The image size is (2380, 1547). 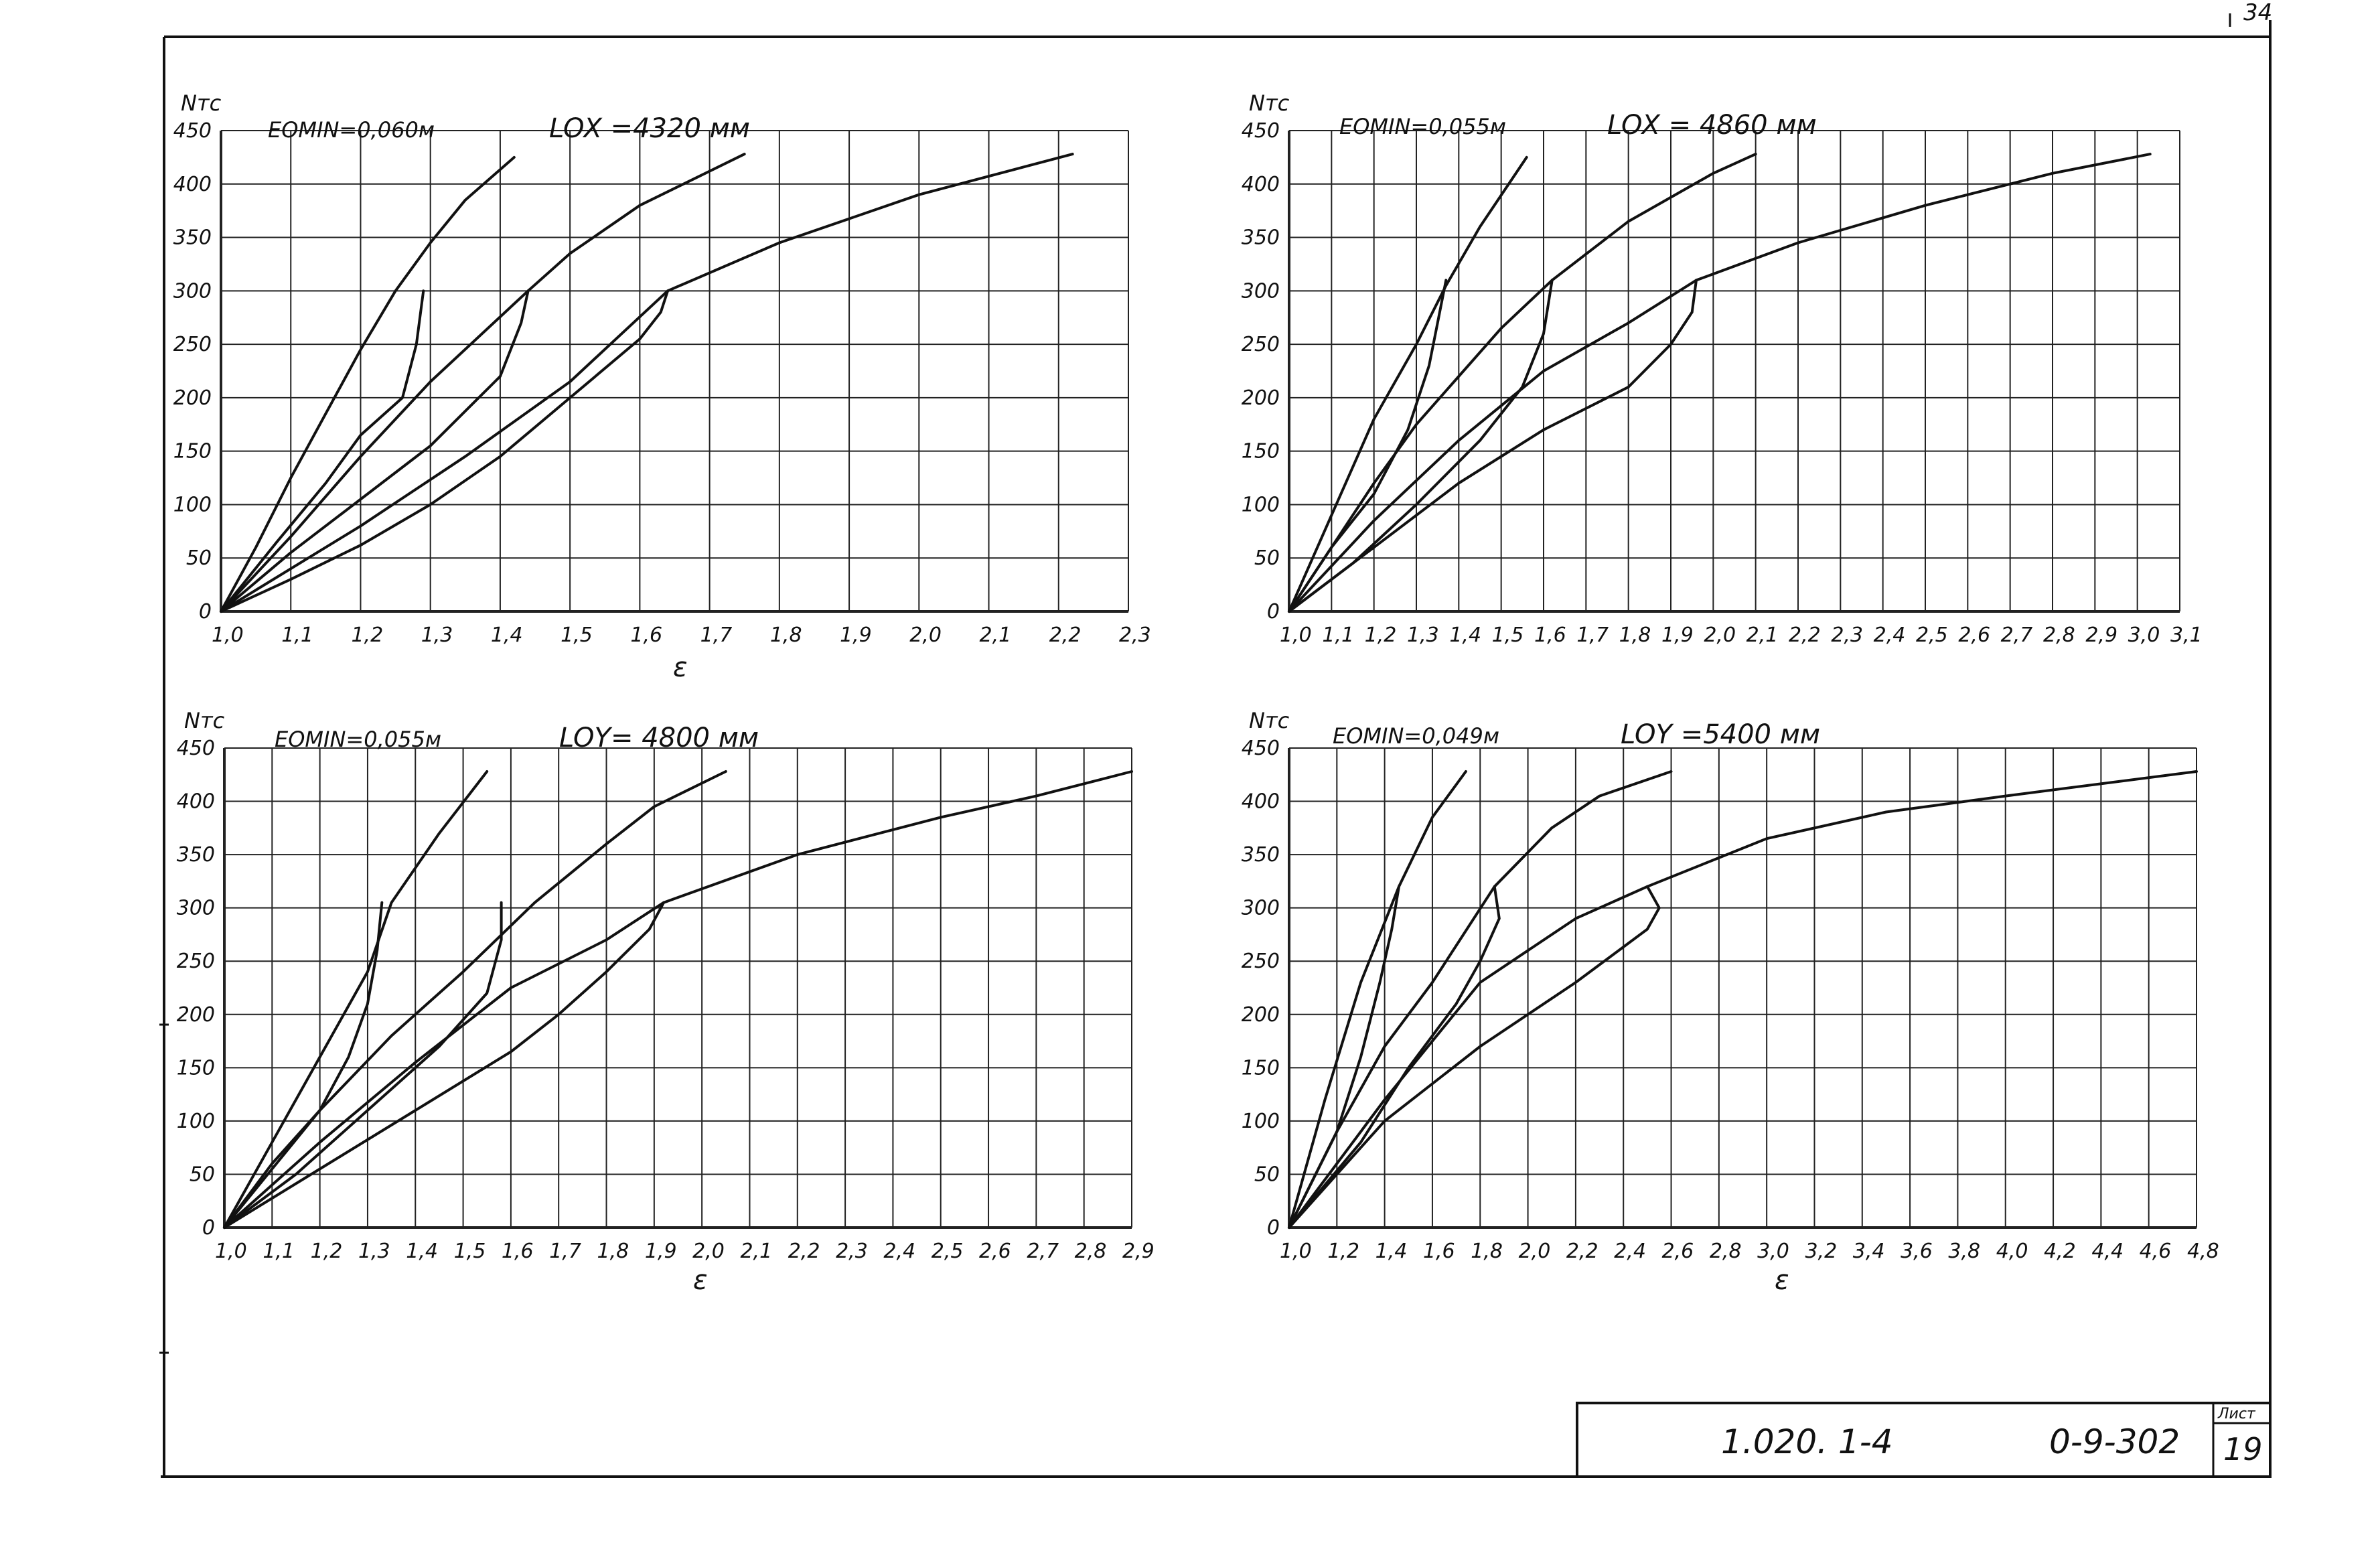 What do you see at coordinates (2203, 1251) in the screenshot?
I see `x-tick-label: 4,8` at bounding box center [2203, 1251].